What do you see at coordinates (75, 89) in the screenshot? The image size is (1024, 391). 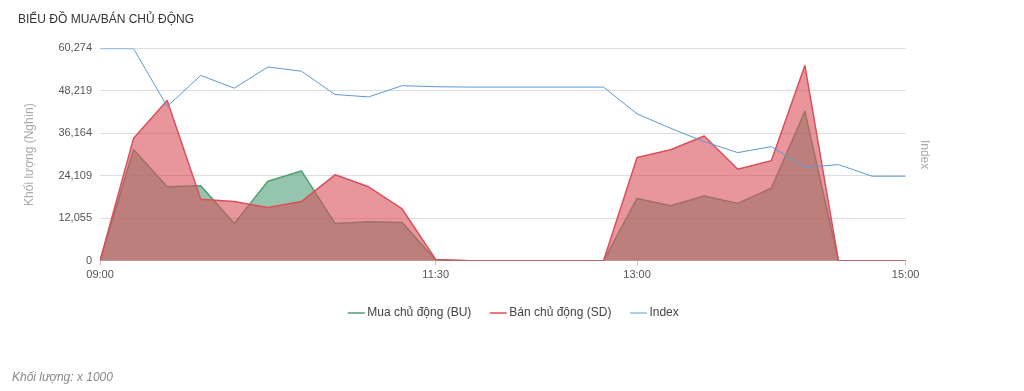 I see `y-tick-label: 48,219` at bounding box center [75, 89].